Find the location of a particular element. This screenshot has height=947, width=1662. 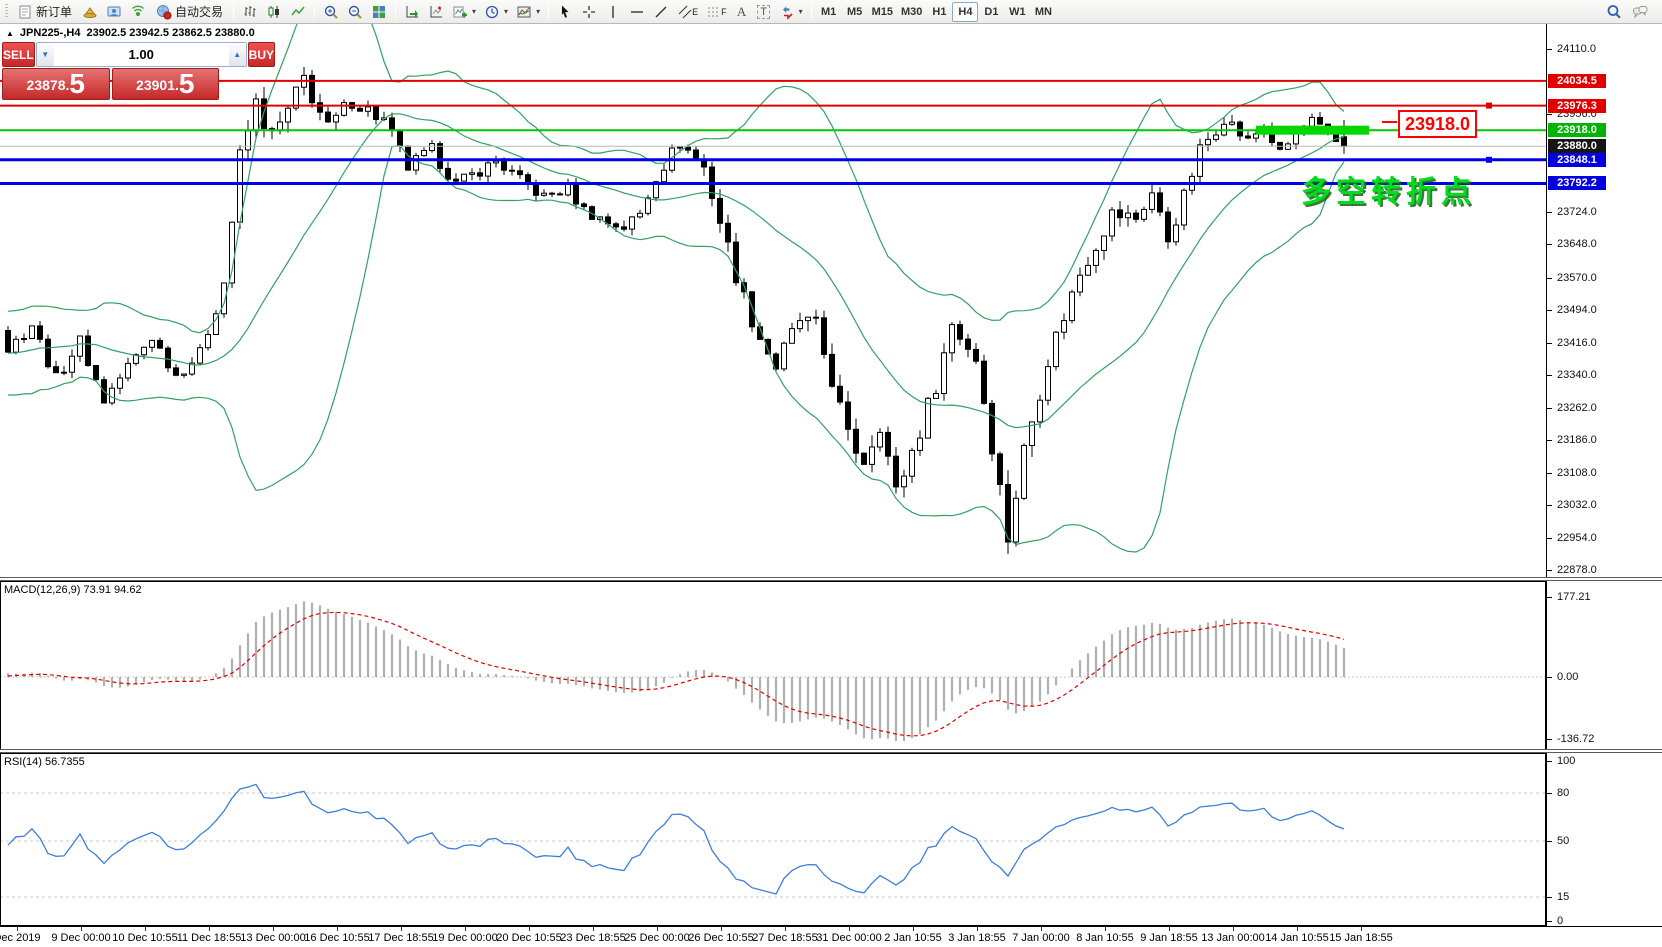

crosshair-icon is located at coordinates (589, 12).